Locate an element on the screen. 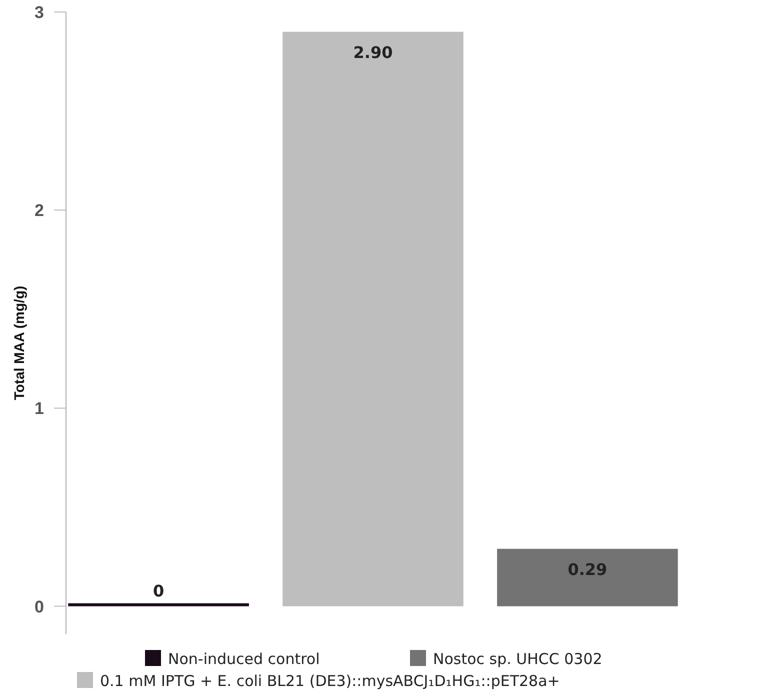 The height and width of the screenshot is (693, 779). data-label: 0 is located at coordinates (158, 590).